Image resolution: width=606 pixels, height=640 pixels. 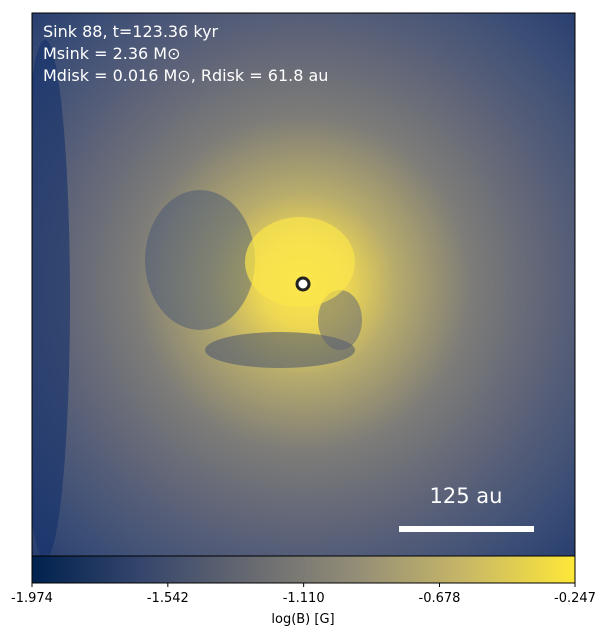 What do you see at coordinates (32, 598) in the screenshot?
I see `colorbar-tick-label: -1.974` at bounding box center [32, 598].